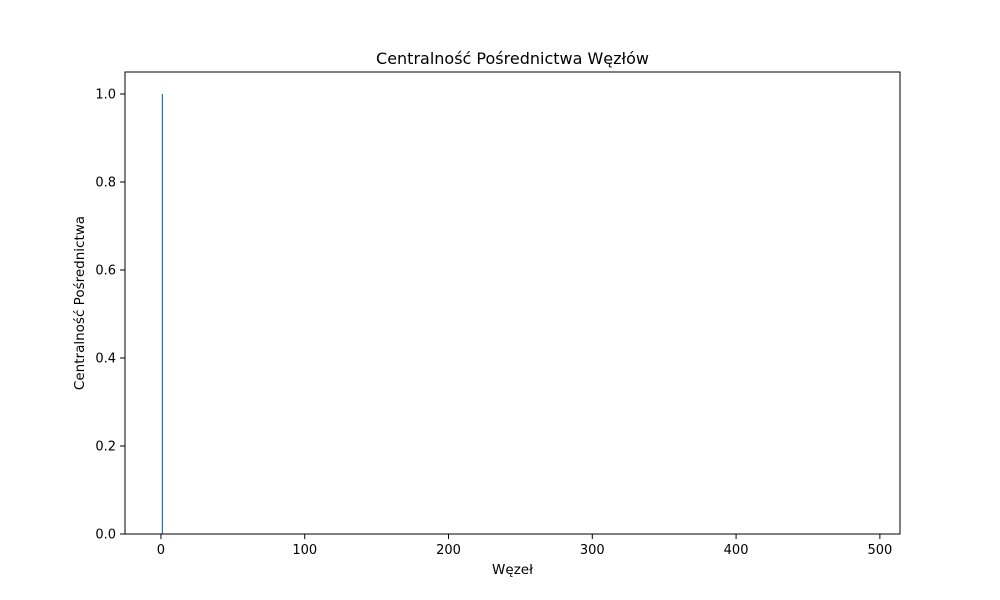  I want to click on y-tick-label: 1.0, so click(105, 95).